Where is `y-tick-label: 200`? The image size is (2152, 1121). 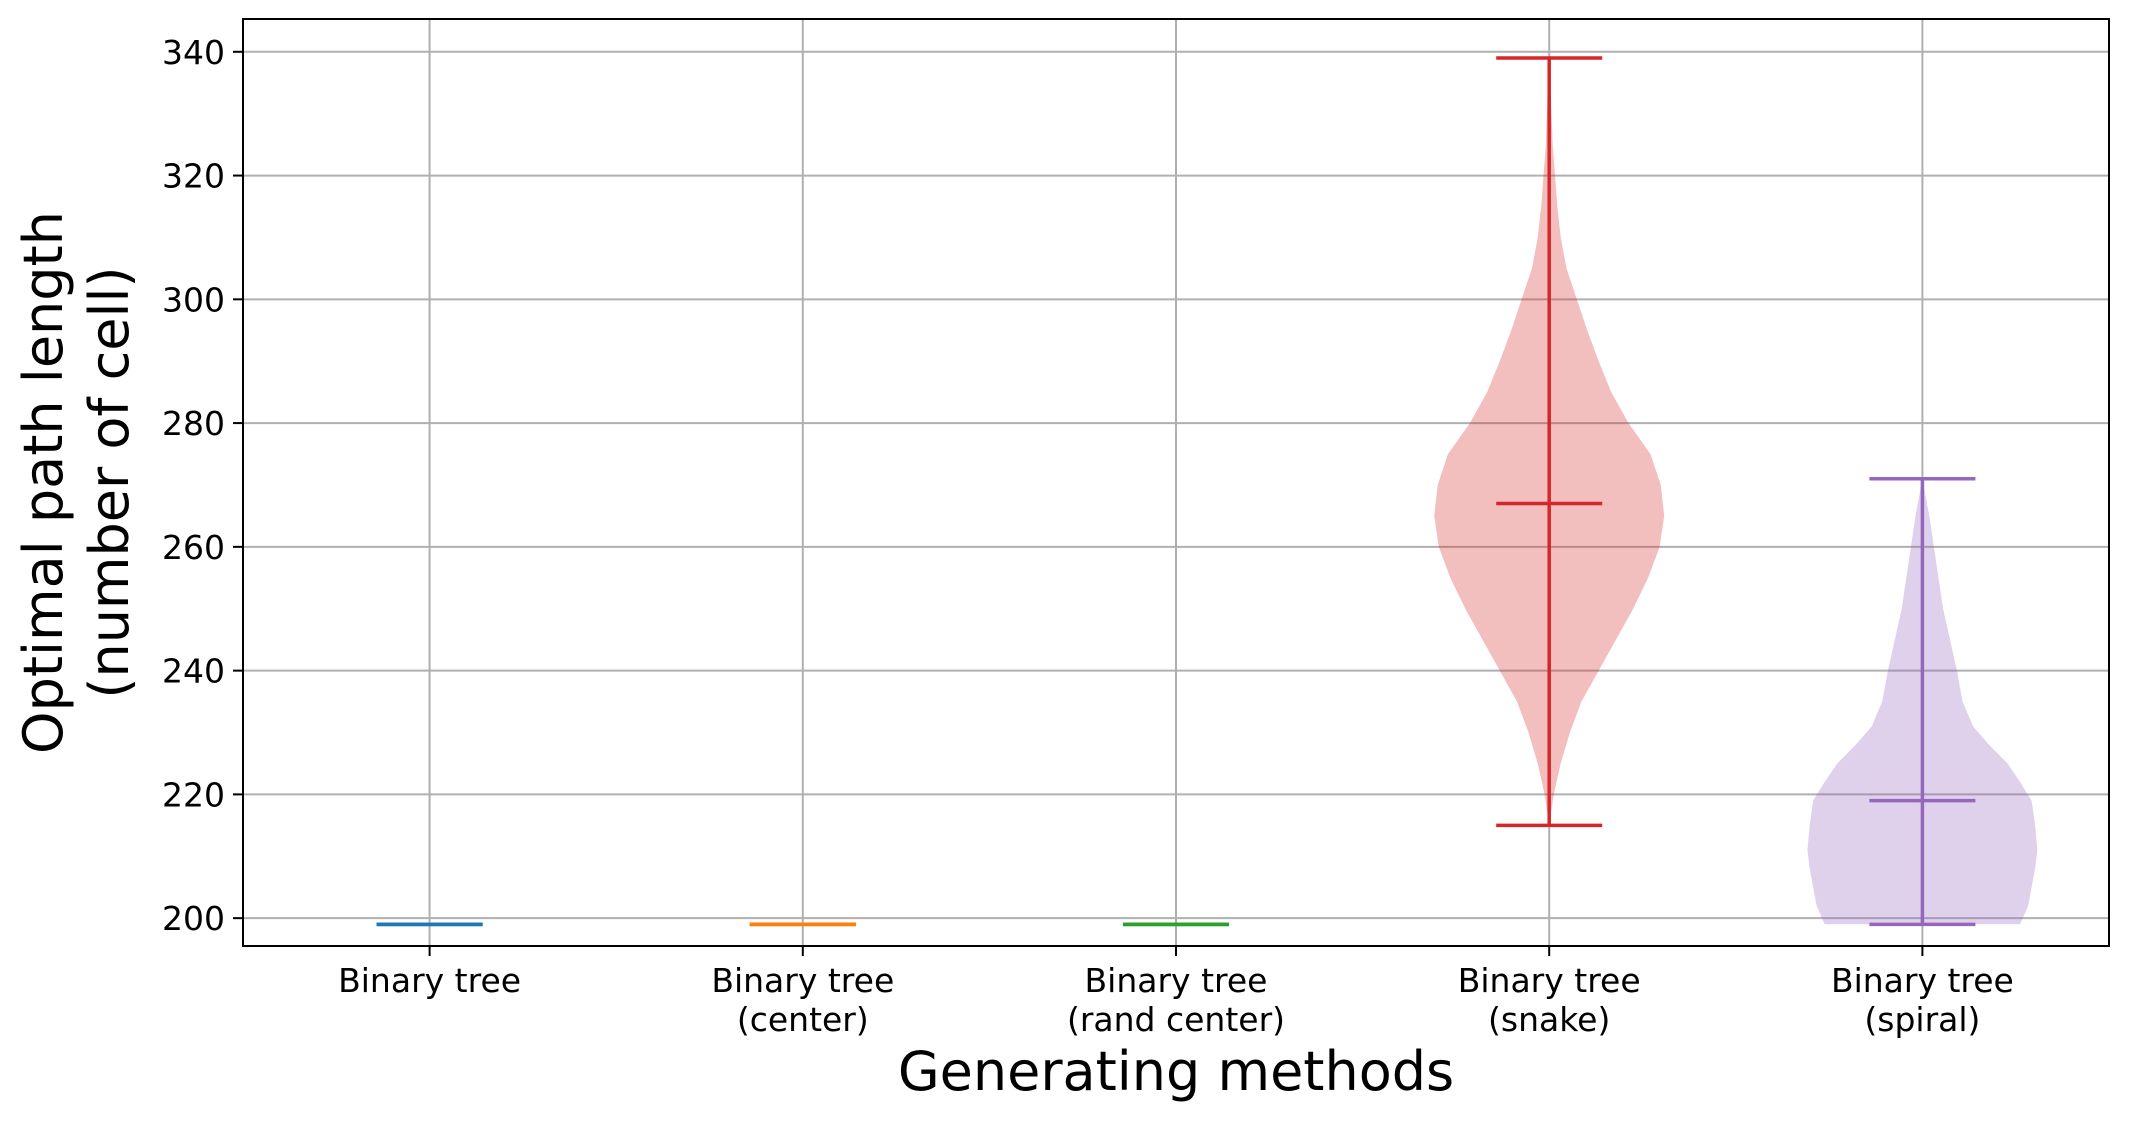
y-tick-label: 200 is located at coordinates (193, 918).